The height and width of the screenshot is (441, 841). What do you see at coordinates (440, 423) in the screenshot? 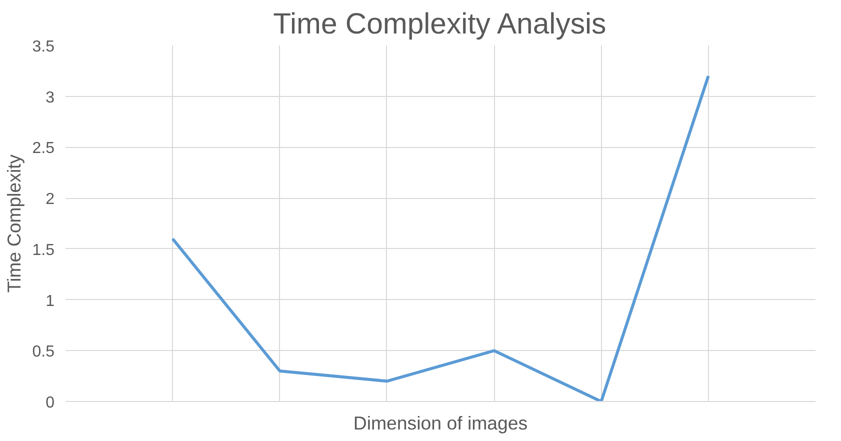
I see `x-axis-title: Dimension of images` at bounding box center [440, 423].